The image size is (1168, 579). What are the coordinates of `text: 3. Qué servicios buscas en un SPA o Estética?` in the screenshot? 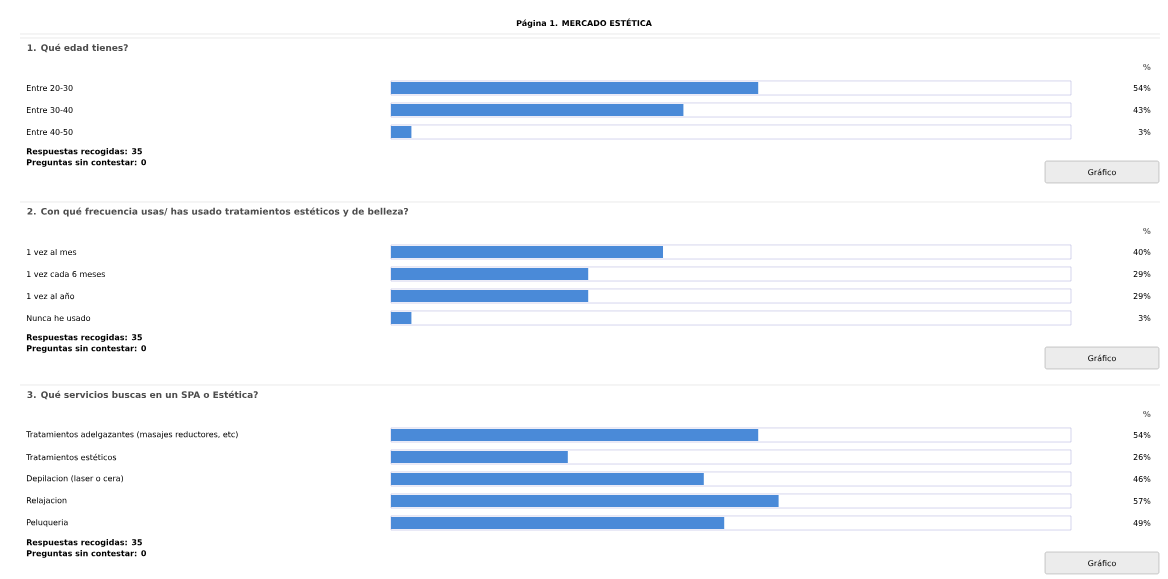 It's located at (142, 395).